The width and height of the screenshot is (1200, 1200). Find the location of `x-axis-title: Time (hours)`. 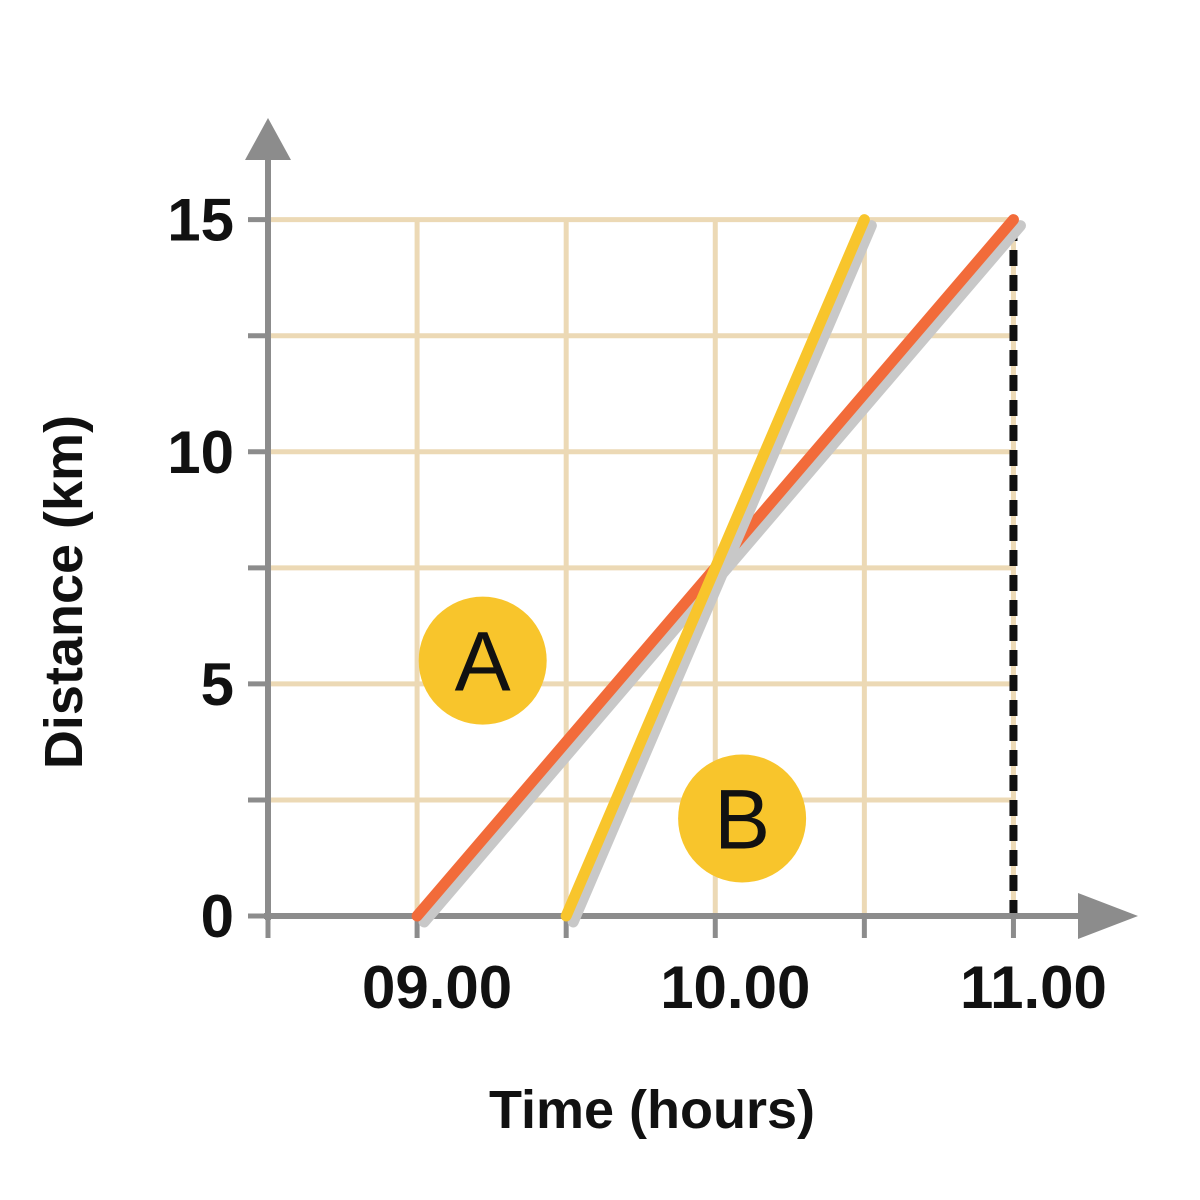

x-axis-title: Time (hours) is located at coordinates (652, 1110).